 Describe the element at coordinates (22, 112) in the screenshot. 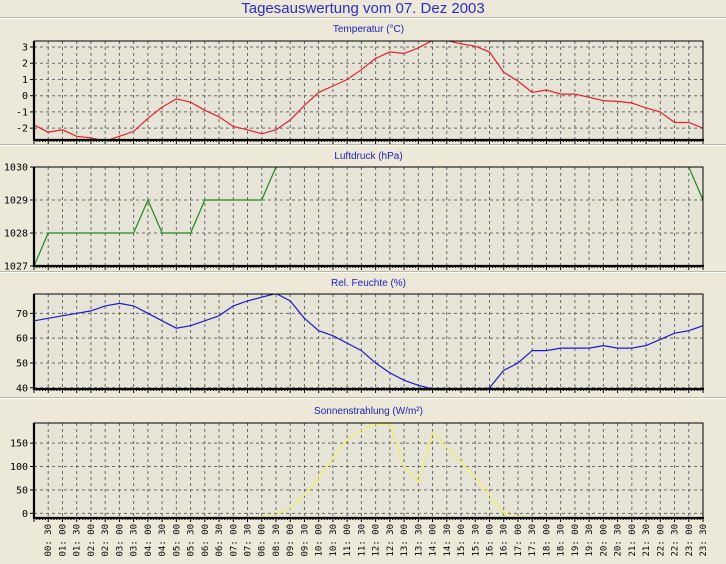

I see `y-tick-label: -1` at that location.